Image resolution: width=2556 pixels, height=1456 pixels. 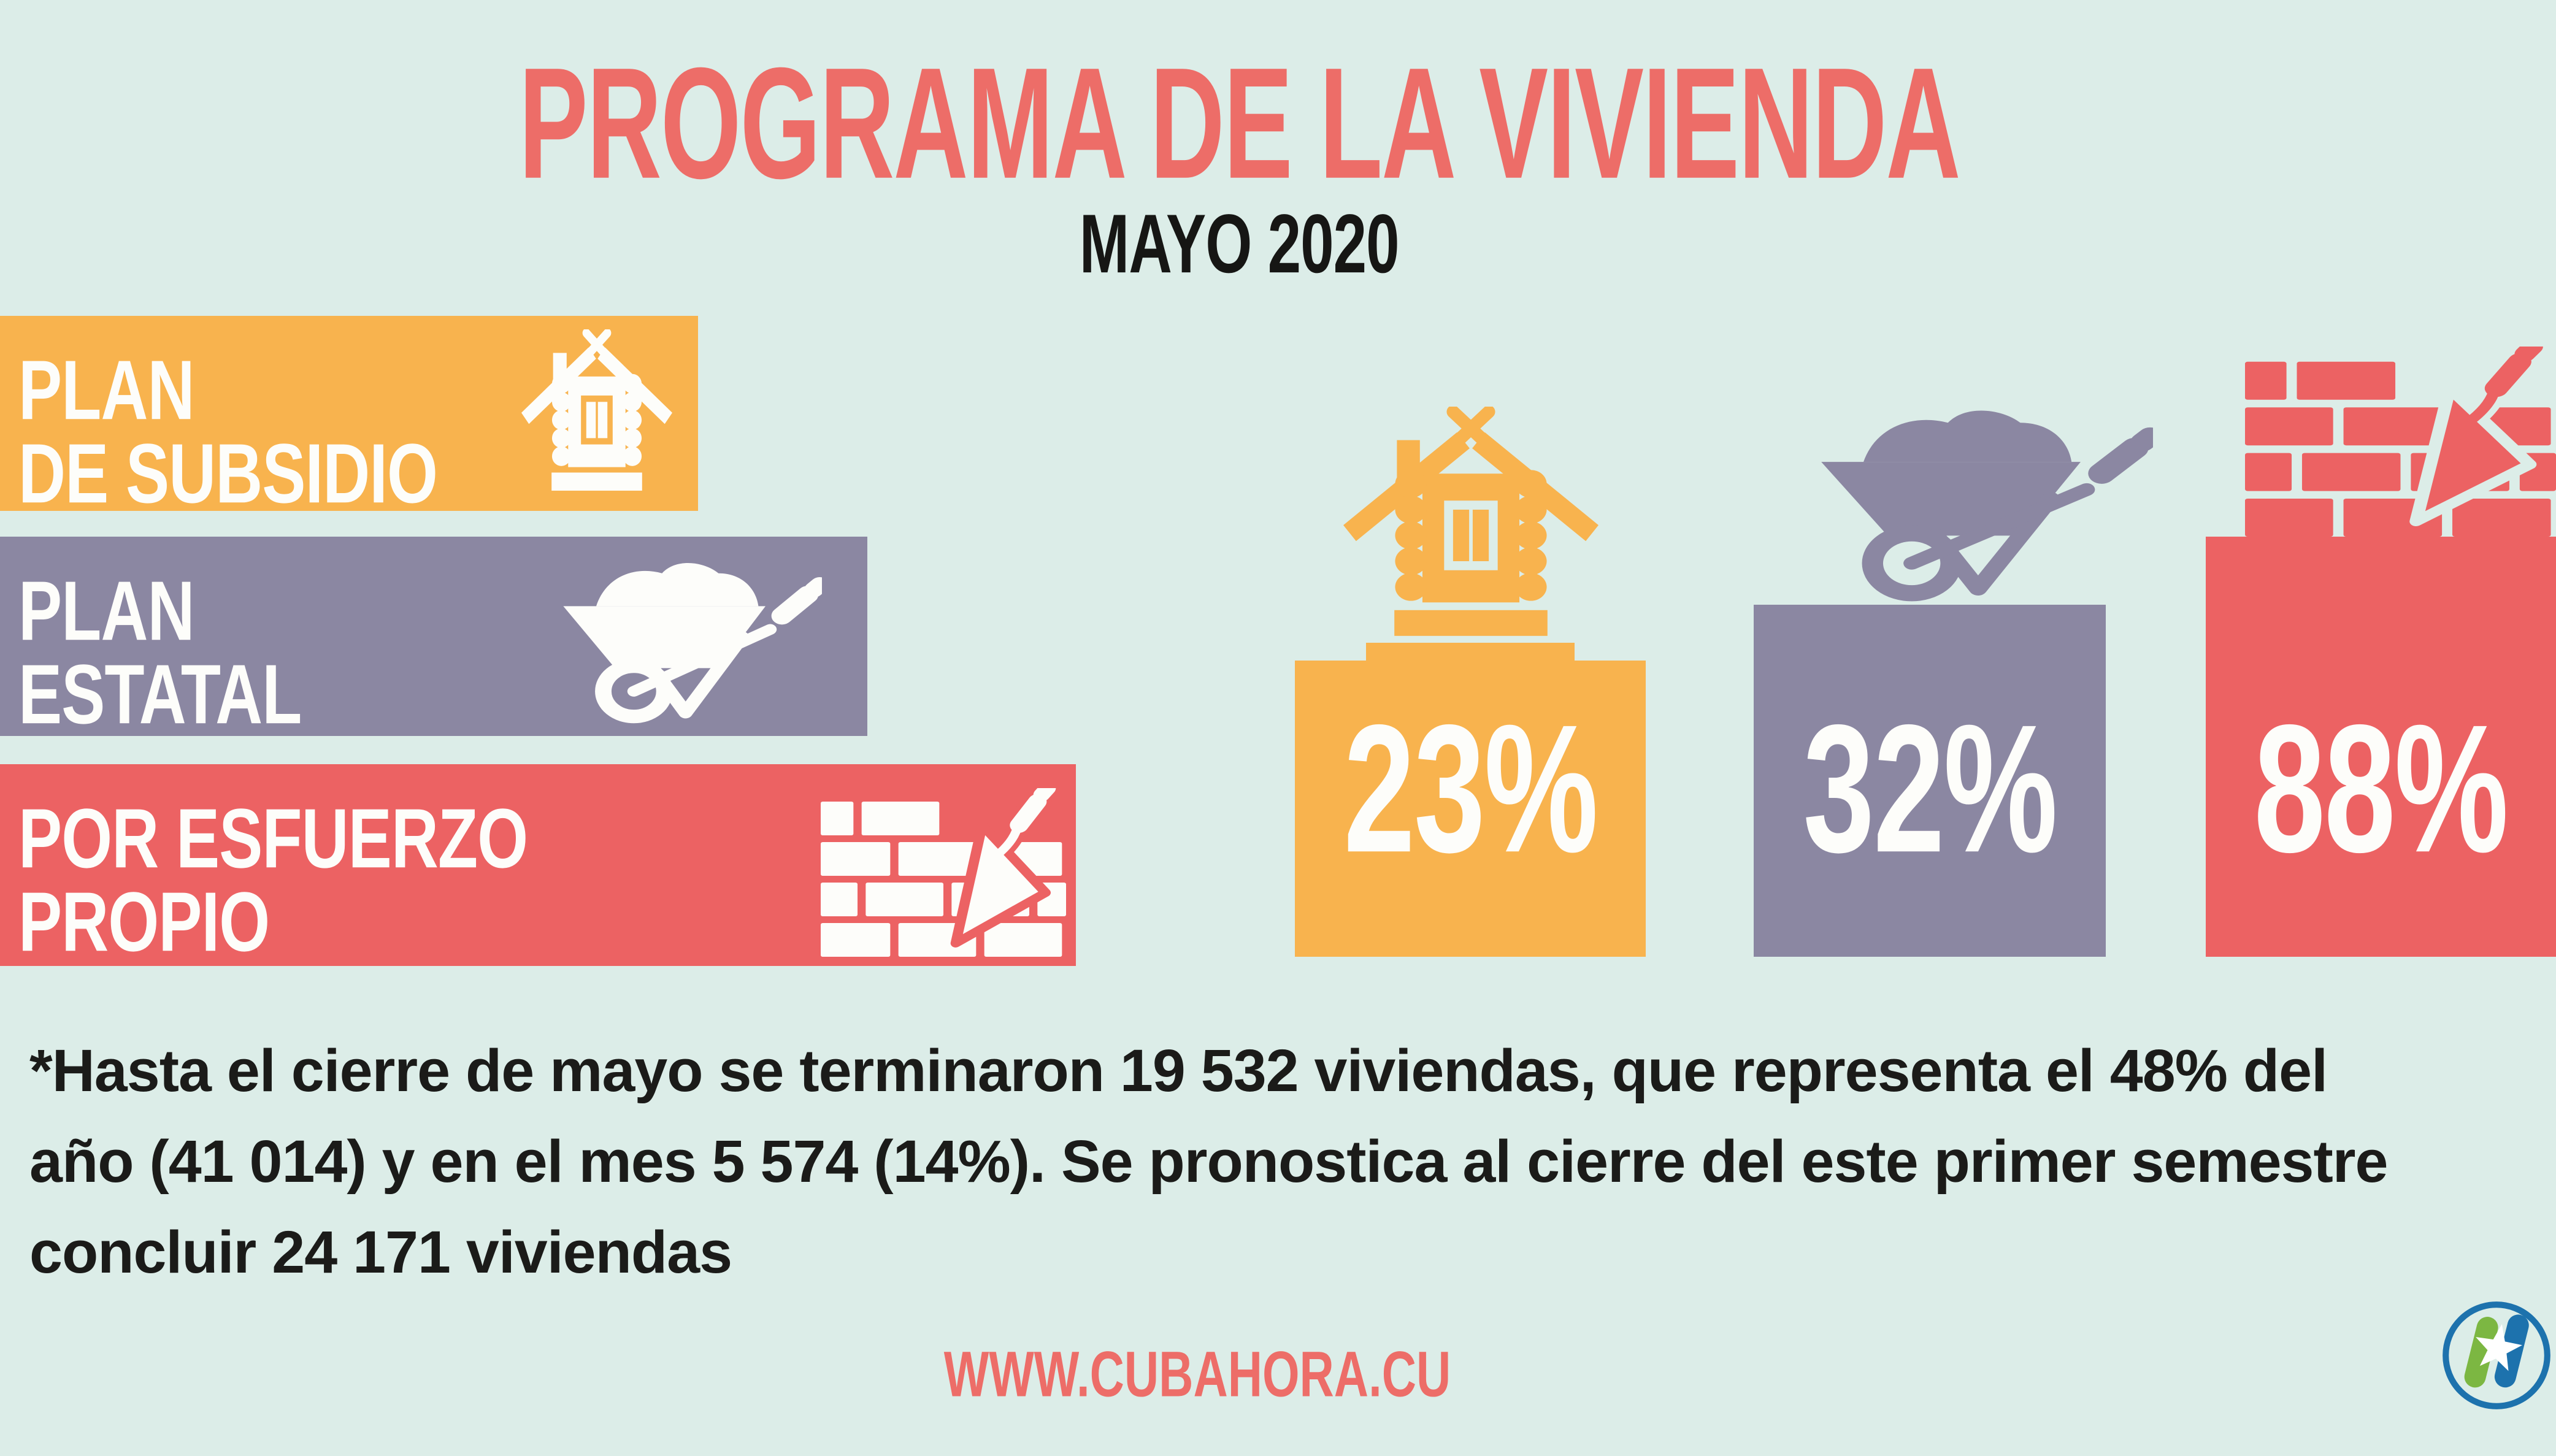 I want to click on bar-value-plan-estatal: 32%, so click(x=1930, y=787).